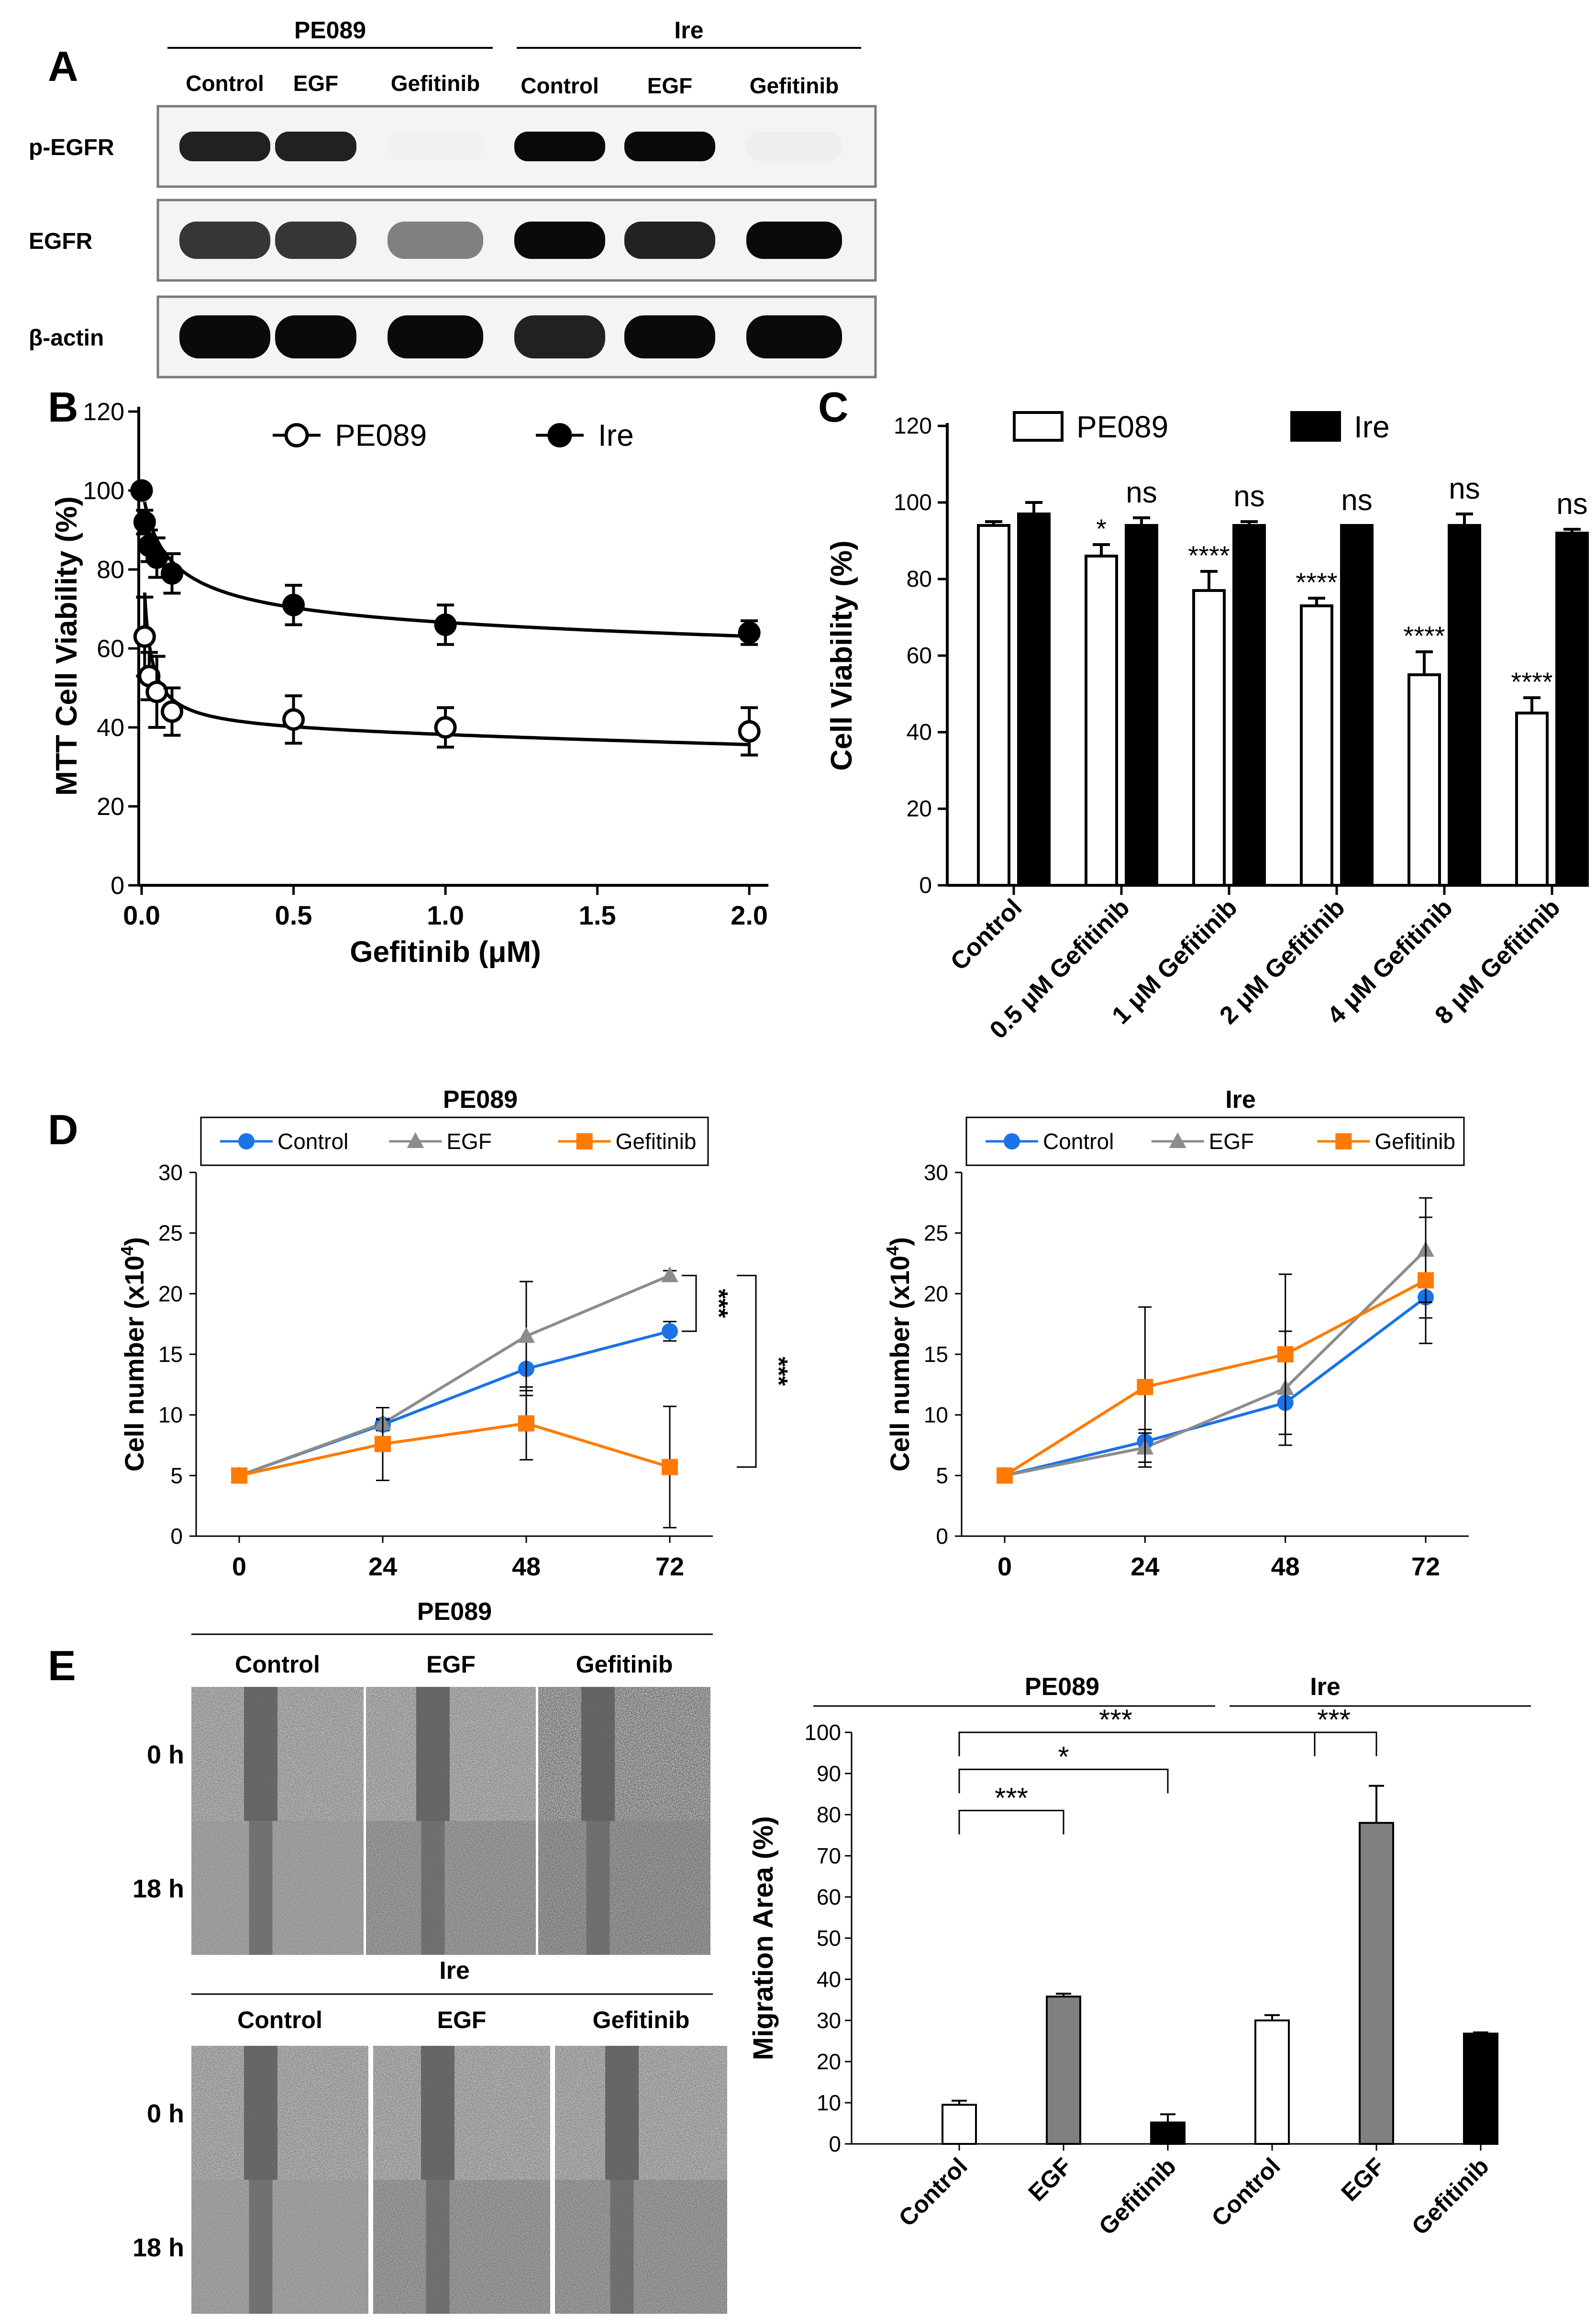 The width and height of the screenshot is (1596, 2320). What do you see at coordinates (934, 2192) in the screenshot?
I see `x-tick-label: Control` at bounding box center [934, 2192].